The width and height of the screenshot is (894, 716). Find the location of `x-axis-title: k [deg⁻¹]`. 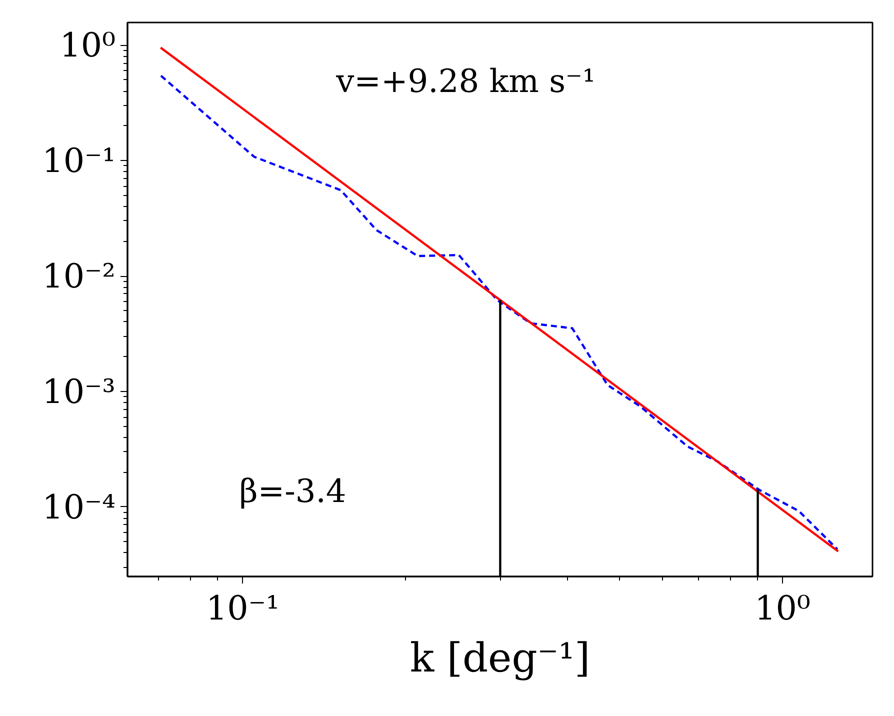

x-axis-title: k [deg⁻¹] is located at coordinates (500, 659).